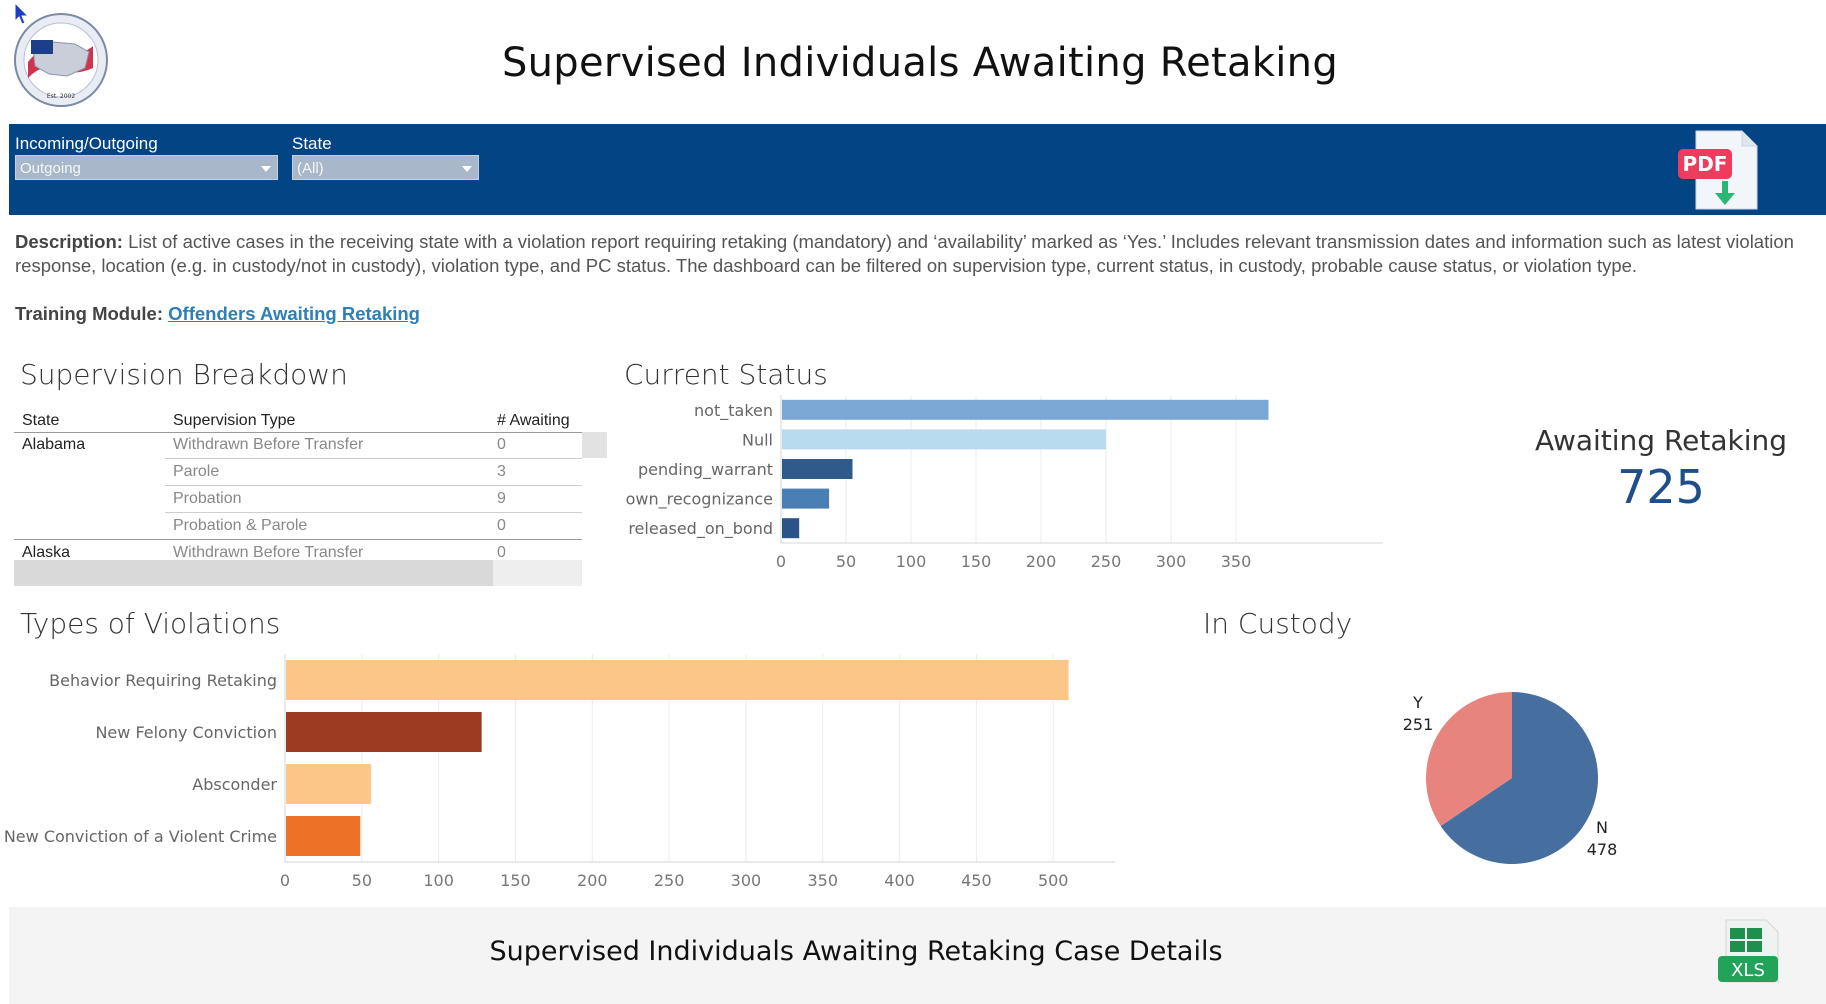  I want to click on filter-bar: Incoming/Outgoing Outgoing State (All), so click(917, 169).